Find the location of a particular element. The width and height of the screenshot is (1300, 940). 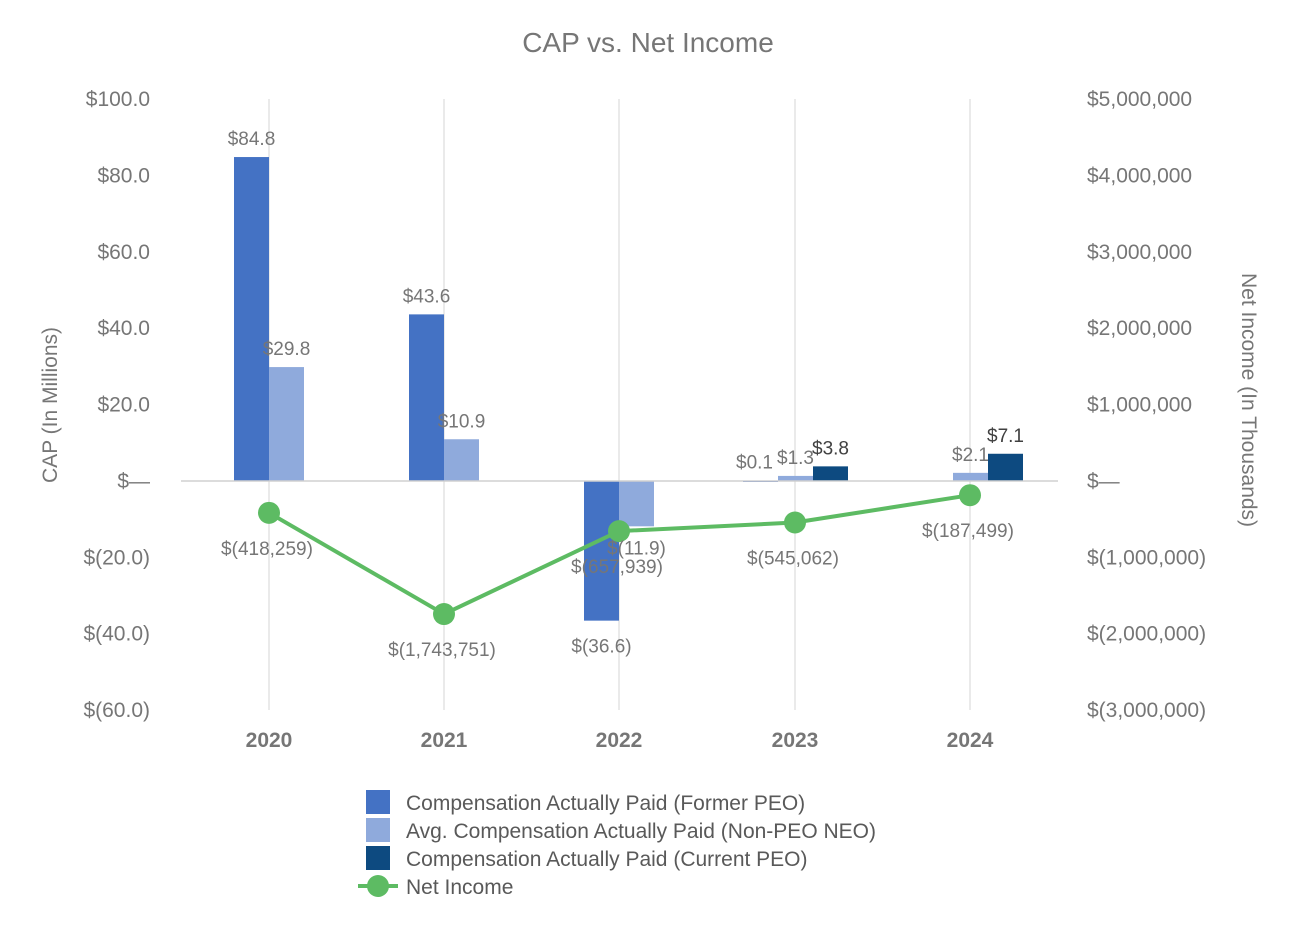

right-axis-title: Net Income (In Thousands) is located at coordinates (1248, 400).